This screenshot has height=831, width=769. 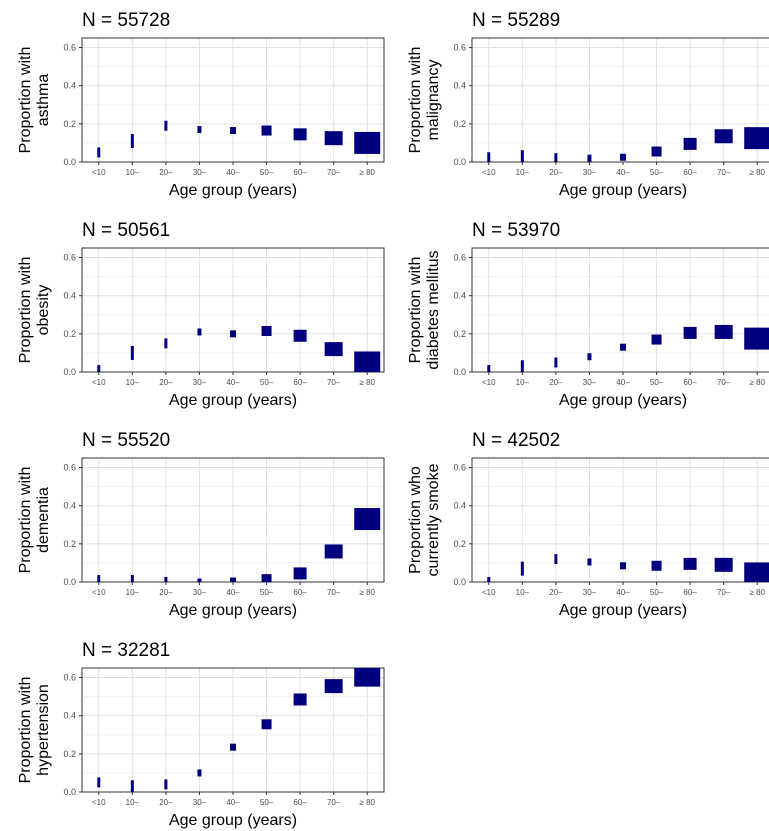 What do you see at coordinates (424, 519) in the screenshot?
I see `y-axis-label: Proportion whocurrently smoke` at bounding box center [424, 519].